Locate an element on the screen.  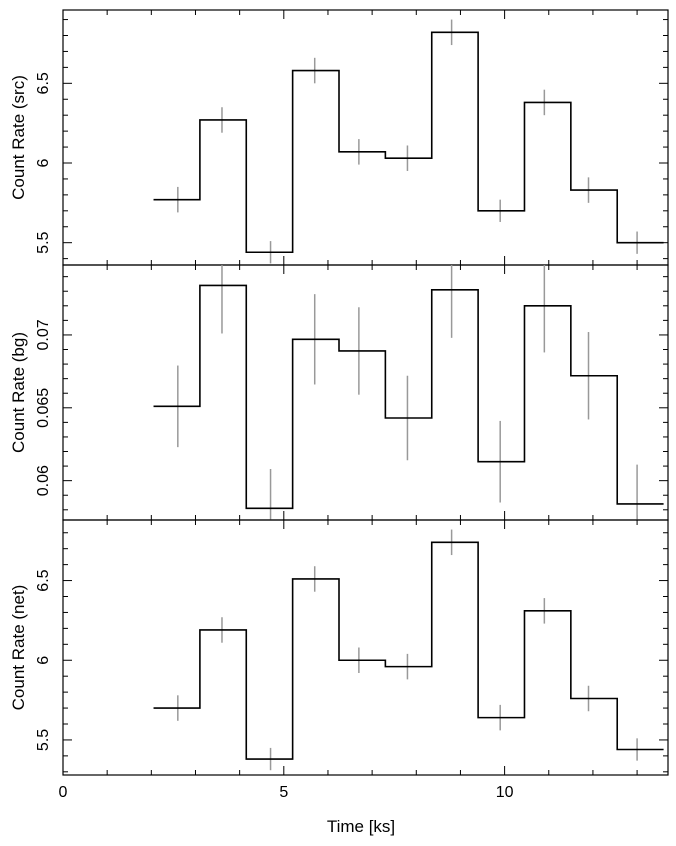
y-axis-label: Count Rate (src) is located at coordinates (18, 137).